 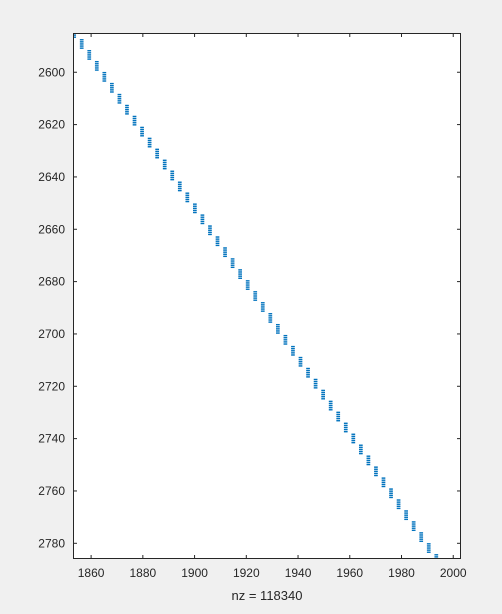 What do you see at coordinates (401, 573) in the screenshot?
I see `x-tick-label: 1980` at bounding box center [401, 573].